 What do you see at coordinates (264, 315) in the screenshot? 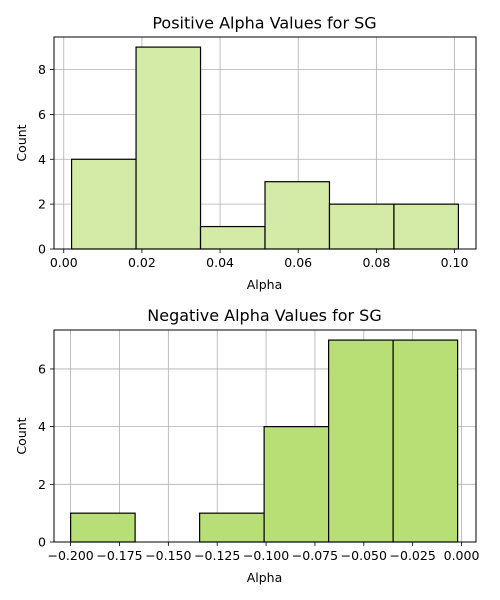
I see `chart-title: Negative Alpha Values for SG` at bounding box center [264, 315].